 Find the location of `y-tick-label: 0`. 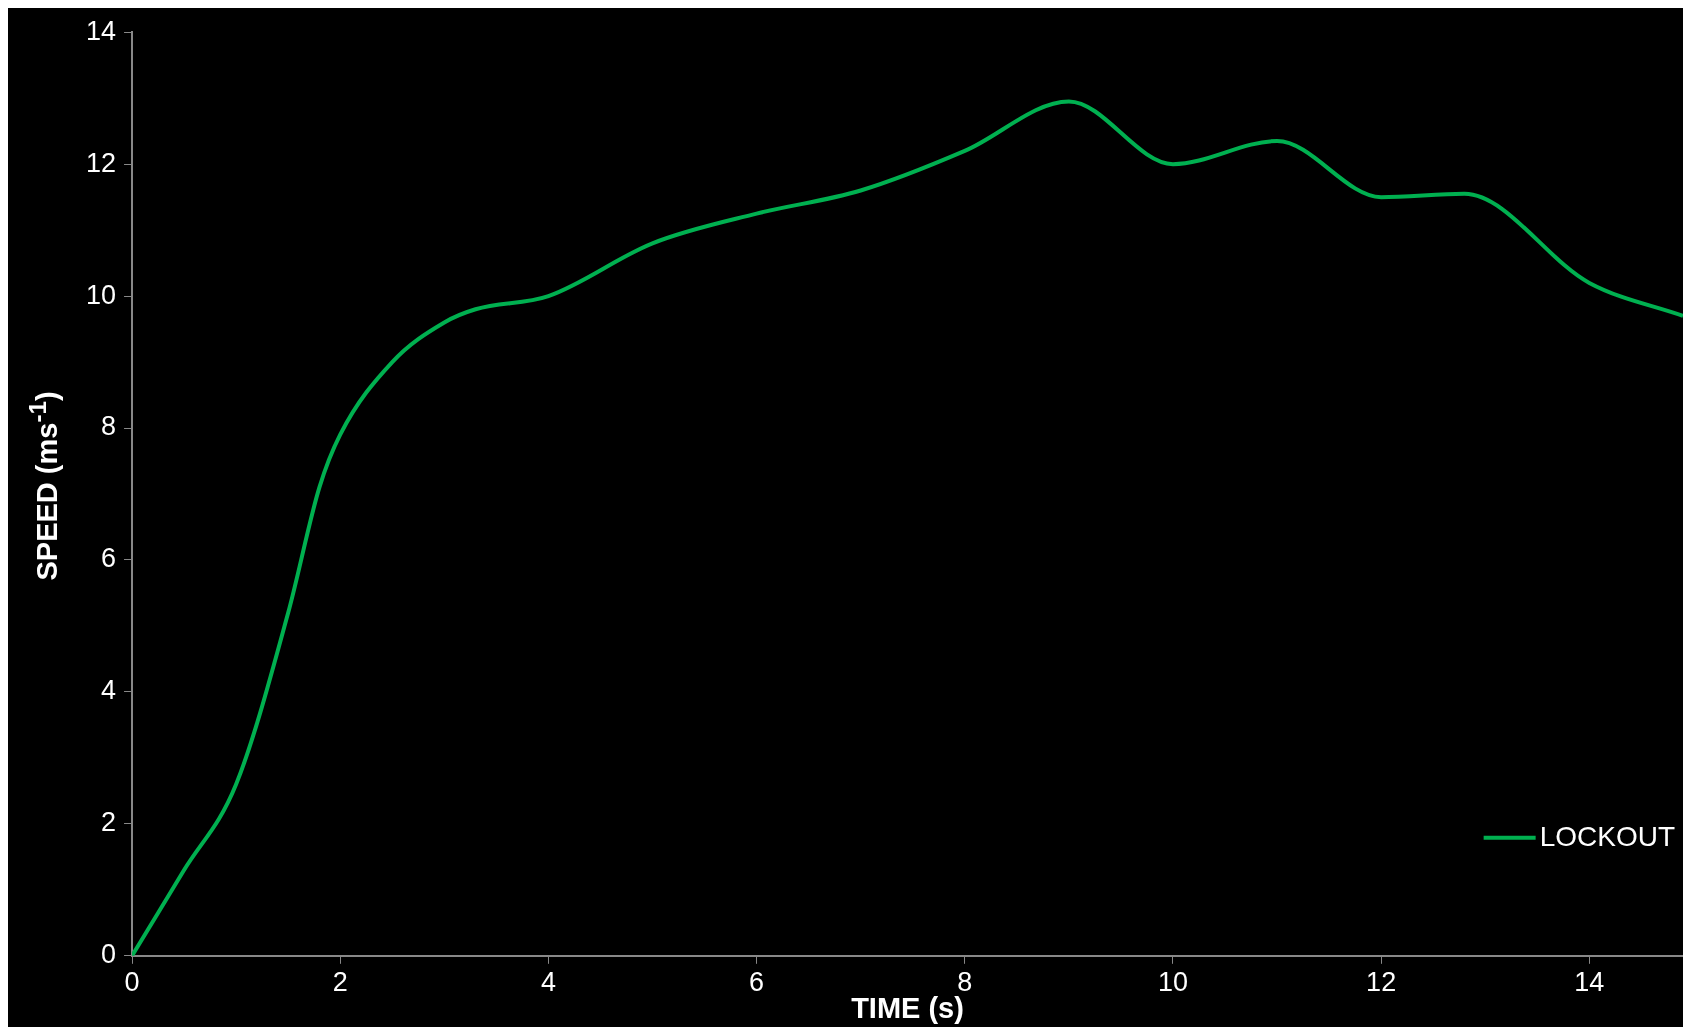

y-tick-label: 0 is located at coordinates (109, 954).